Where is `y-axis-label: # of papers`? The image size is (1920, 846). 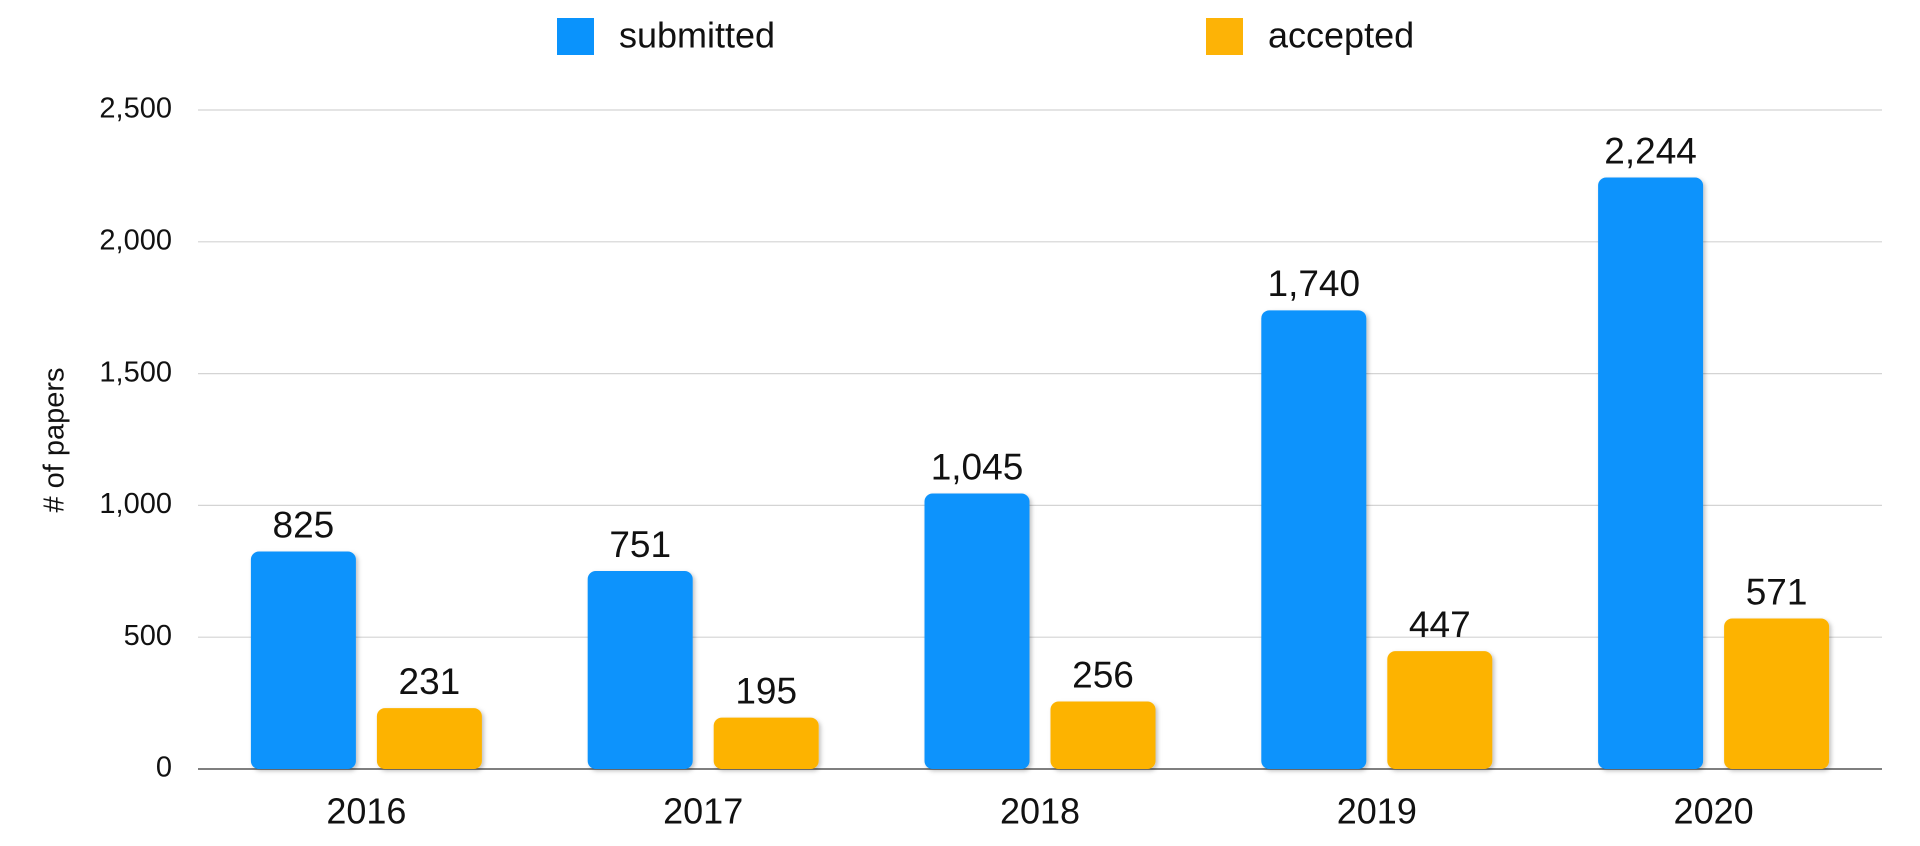
y-axis-label: # of papers is located at coordinates (55, 439).